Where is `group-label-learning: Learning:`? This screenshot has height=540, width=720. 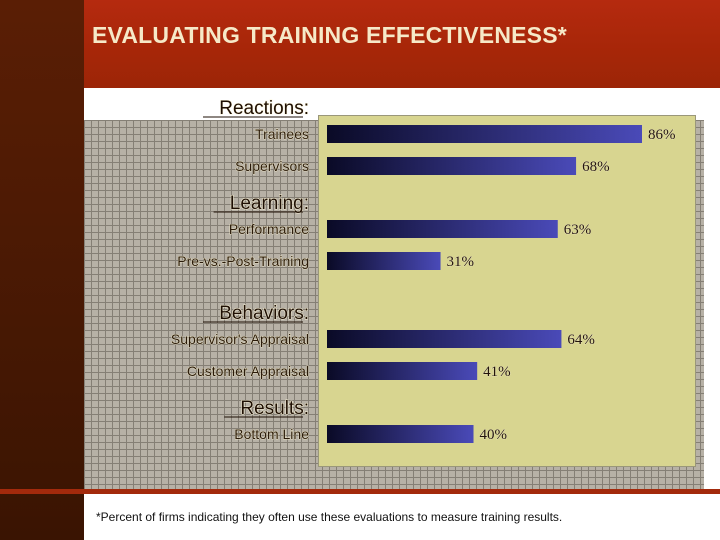
group-label-learning: Learning: is located at coordinates (269, 203).